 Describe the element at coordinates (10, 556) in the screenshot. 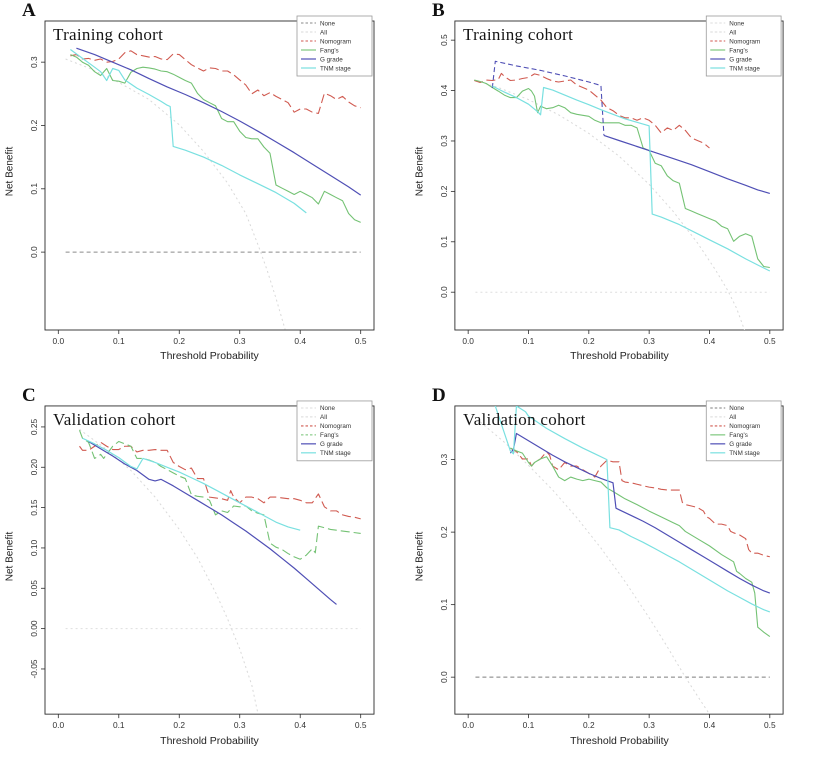

I see `y-axis-label-c: Net Benefit` at that location.